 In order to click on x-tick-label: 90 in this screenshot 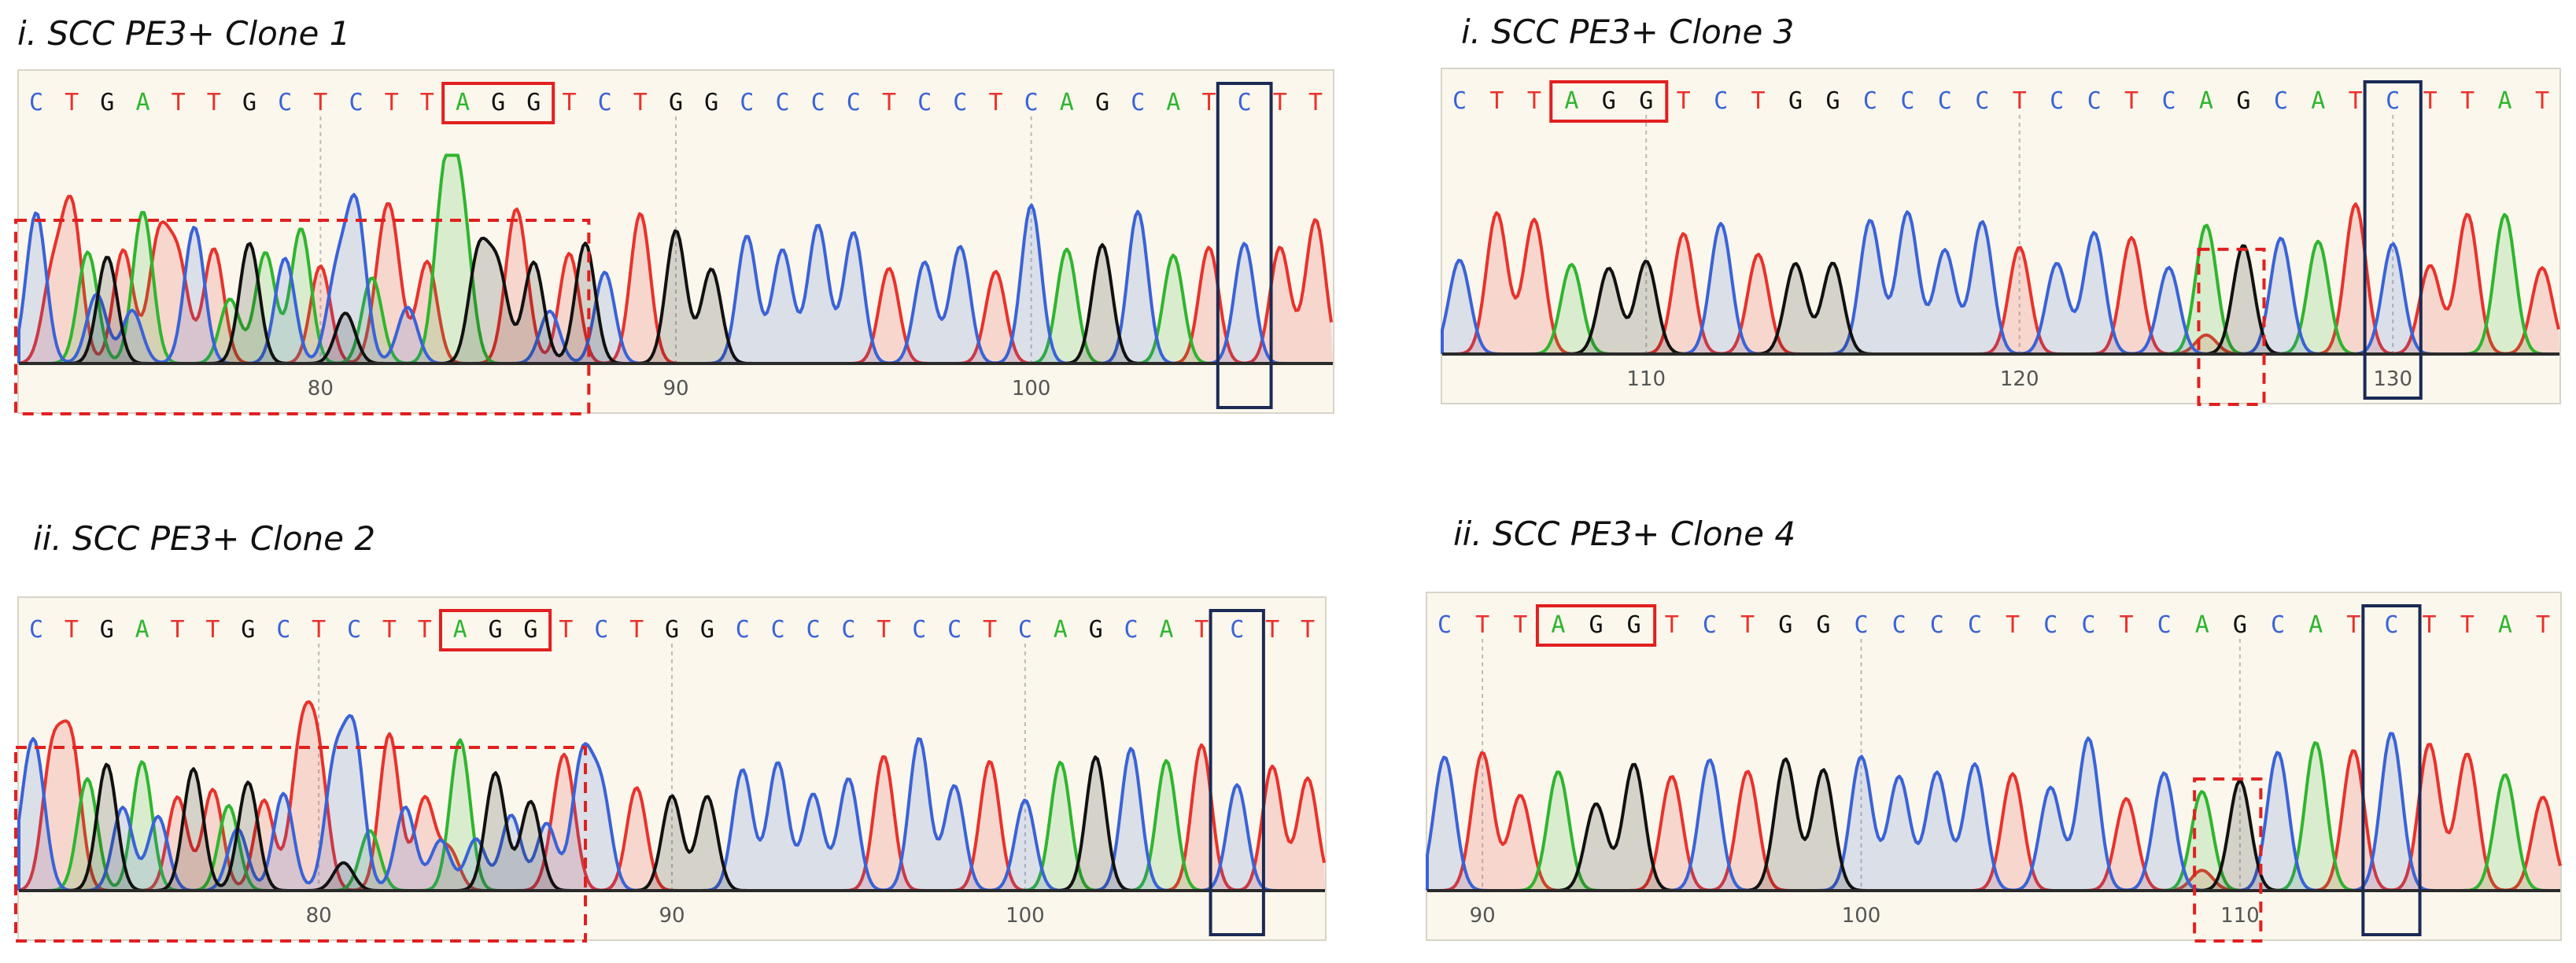, I will do `click(1483, 916)`.